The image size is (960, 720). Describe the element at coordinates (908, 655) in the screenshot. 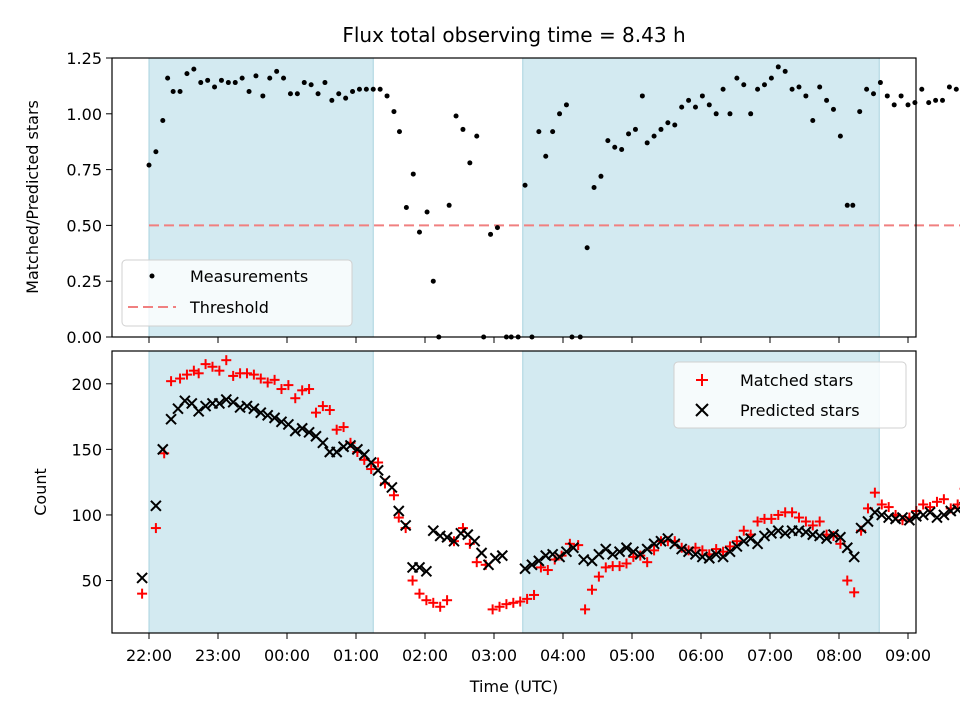

I see `x-tick-label: 09:00` at that location.